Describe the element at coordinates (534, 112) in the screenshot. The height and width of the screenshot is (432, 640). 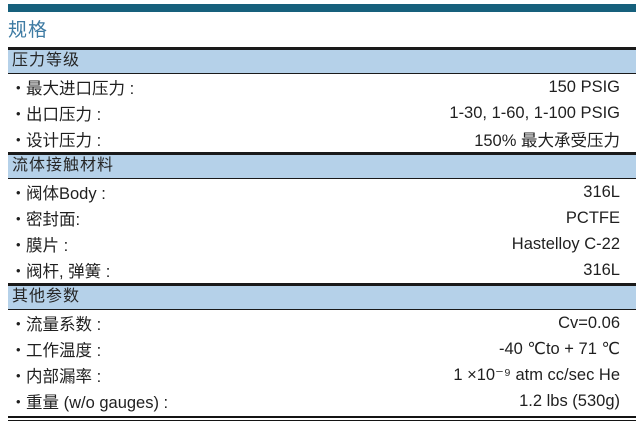
I see `spec-value: 1-30, 1-60, 1-100 PSIG` at that location.